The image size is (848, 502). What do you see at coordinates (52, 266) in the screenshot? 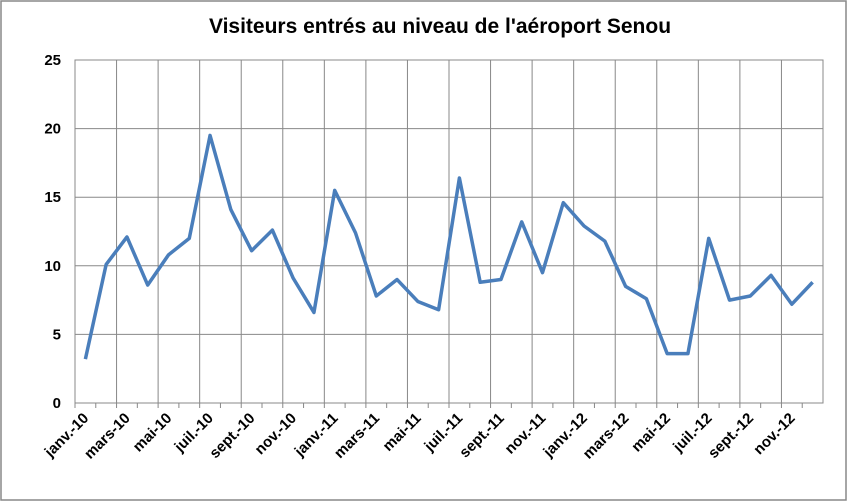
I see `y-tick-label: 10` at bounding box center [52, 266].